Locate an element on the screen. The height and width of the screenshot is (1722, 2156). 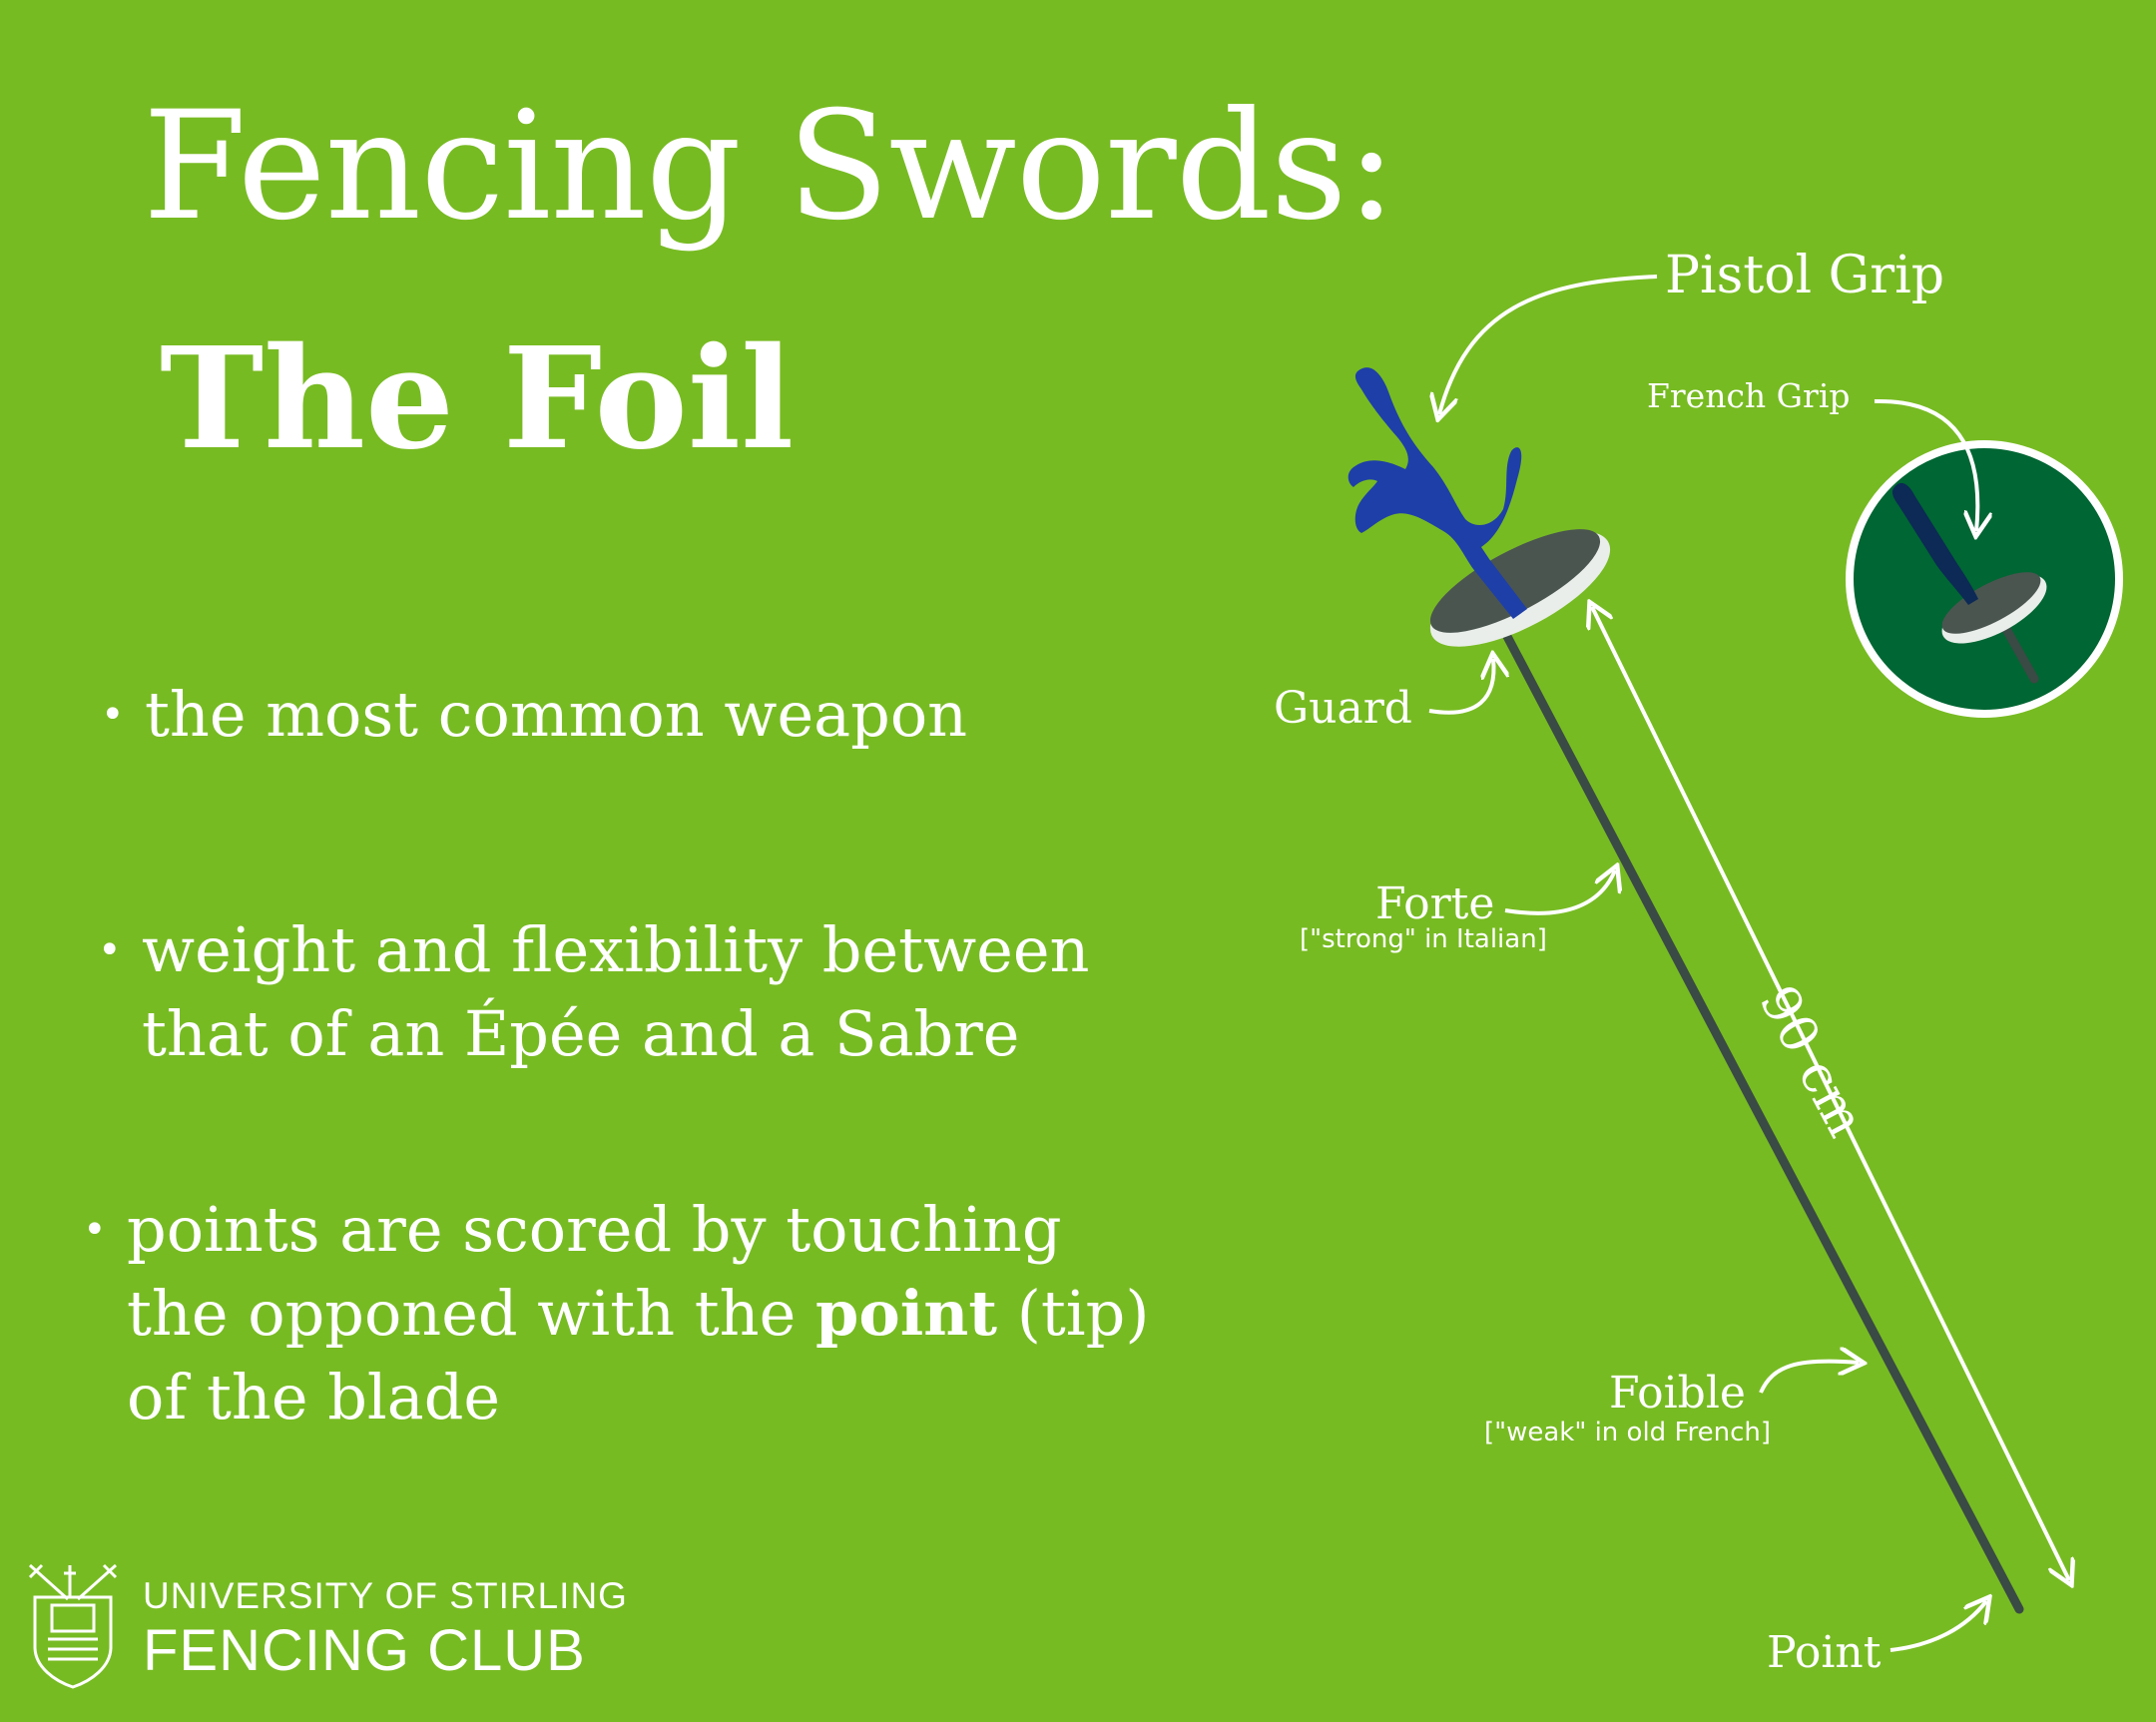
foil-blade is located at coordinates (1760, 1118).